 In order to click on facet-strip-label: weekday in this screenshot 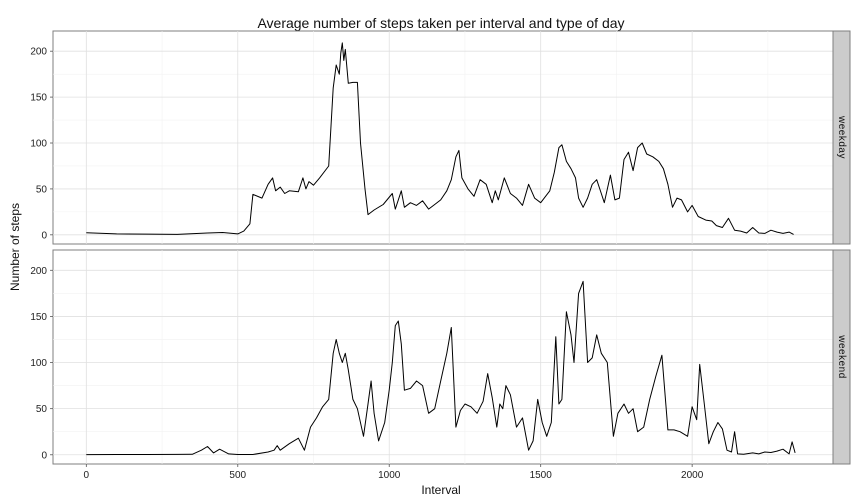, I will do `click(841, 137)`.